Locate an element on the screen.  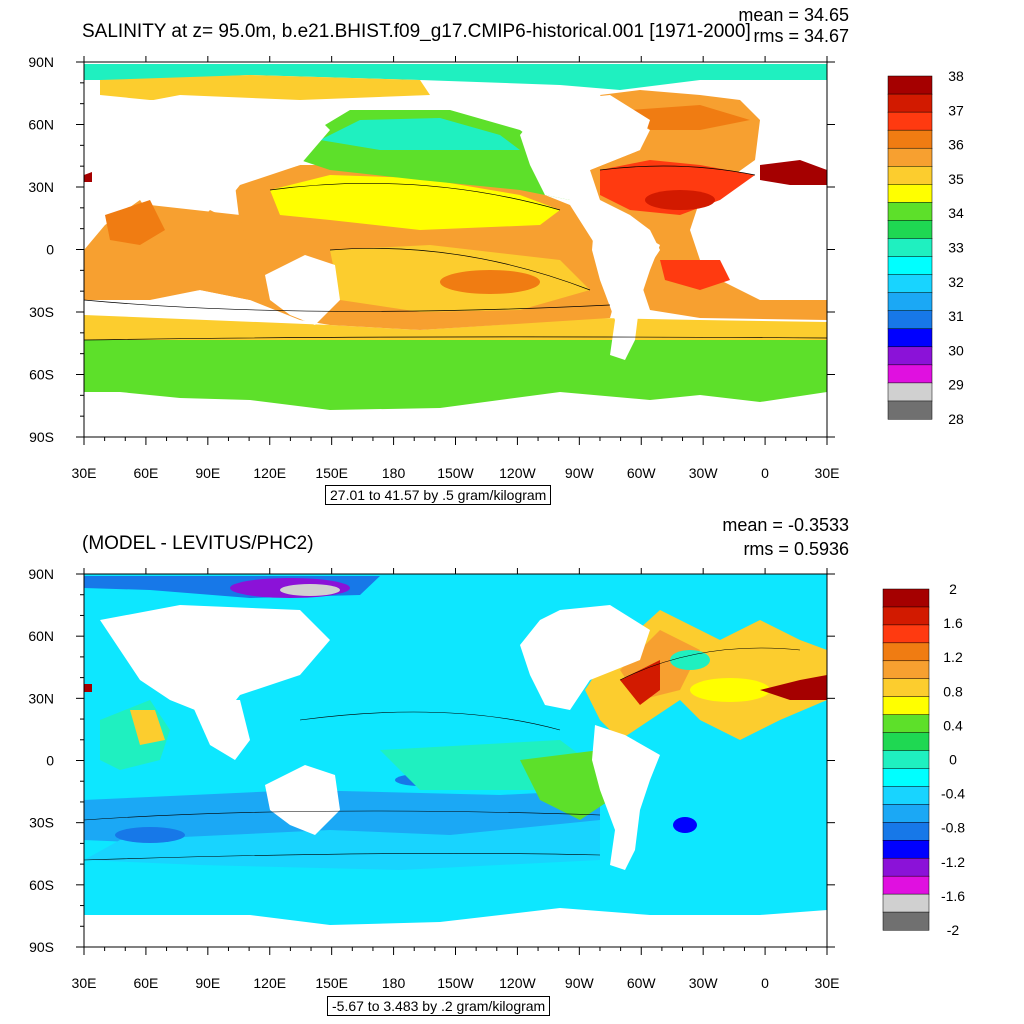
panel1-xtick-label: 0 is located at coordinates (765, 473).